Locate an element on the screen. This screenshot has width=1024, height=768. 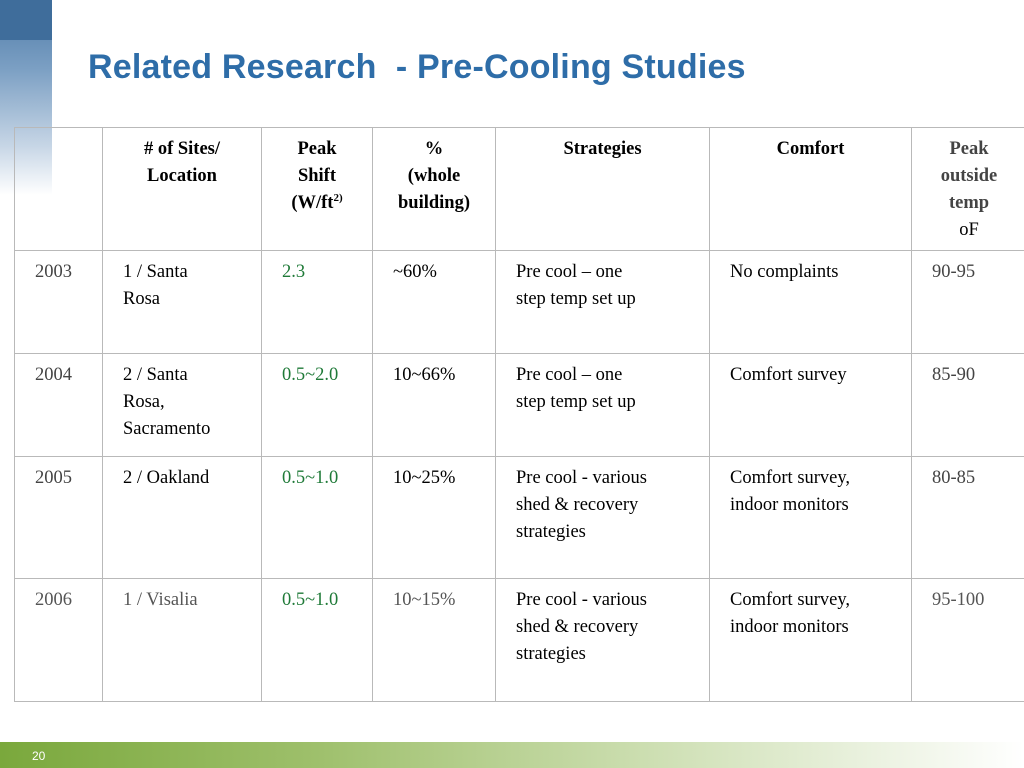
cell-temp: 90-95 is located at coordinates (967, 302).